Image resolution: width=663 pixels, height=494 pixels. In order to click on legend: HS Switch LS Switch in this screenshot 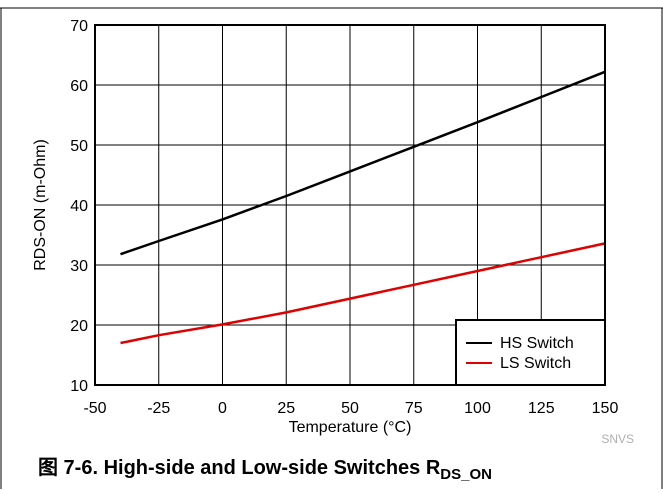, I will do `click(530, 352)`.